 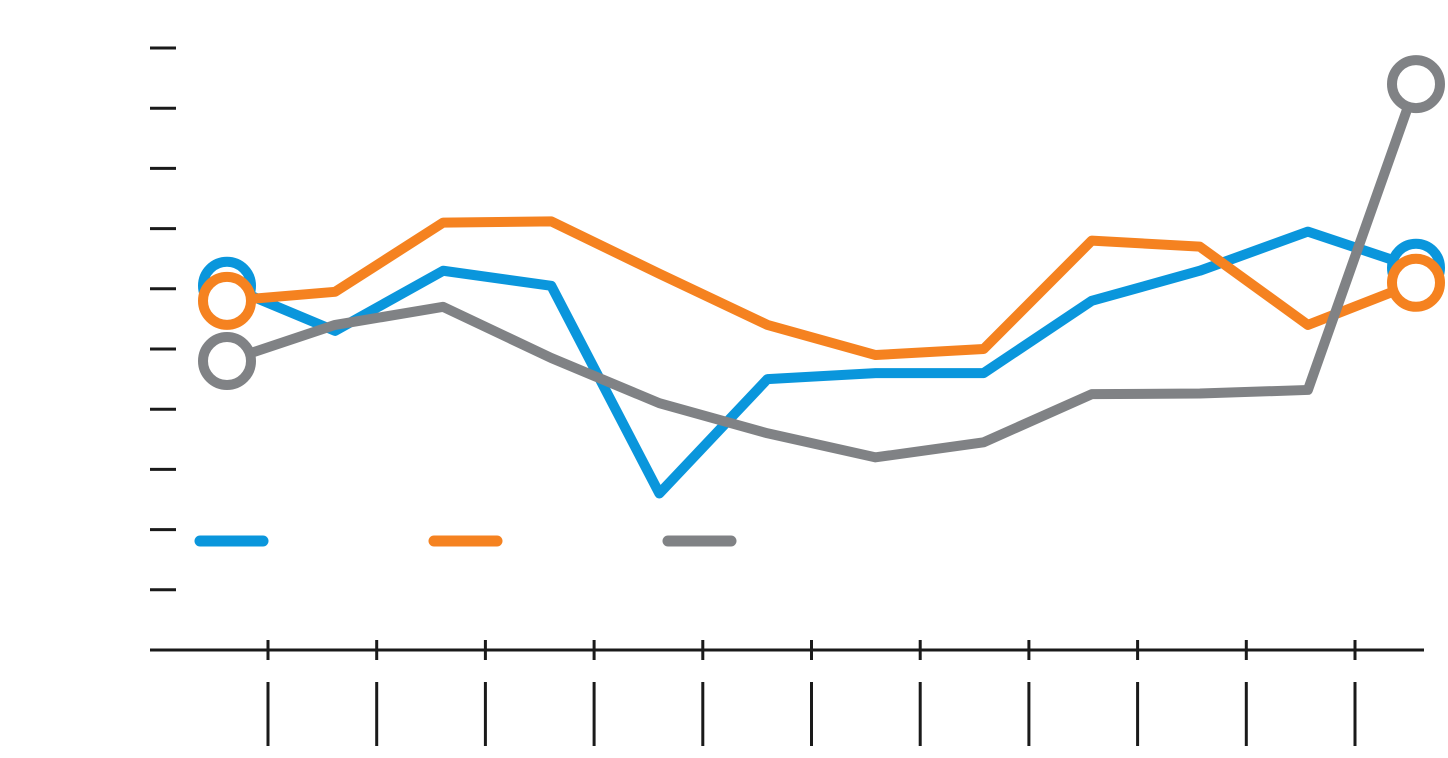 I want to click on series-2-end-marker, so click(x=1416, y=282).